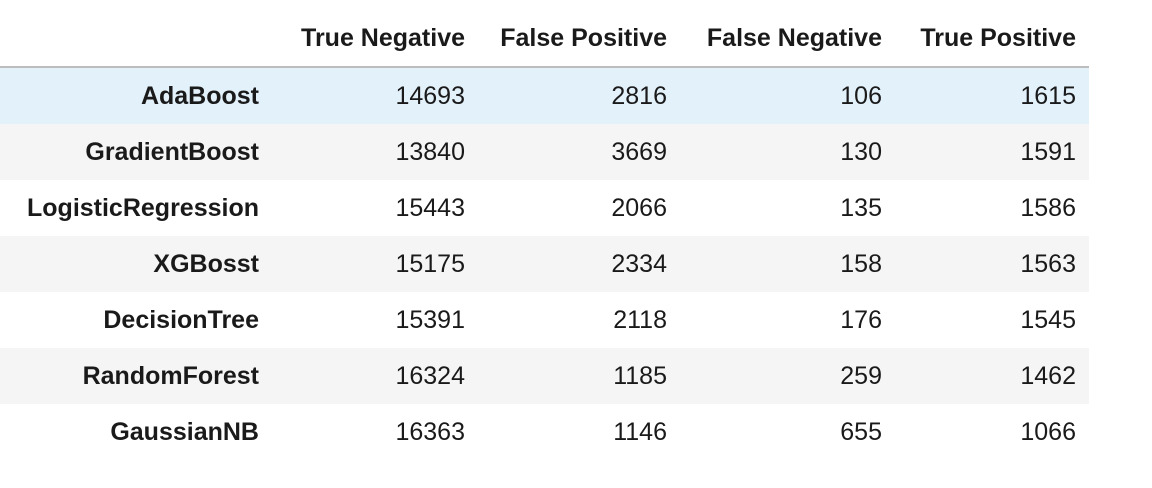 The width and height of the screenshot is (1152, 488). What do you see at coordinates (1048, 375) in the screenshot?
I see `cell: 1462` at bounding box center [1048, 375].